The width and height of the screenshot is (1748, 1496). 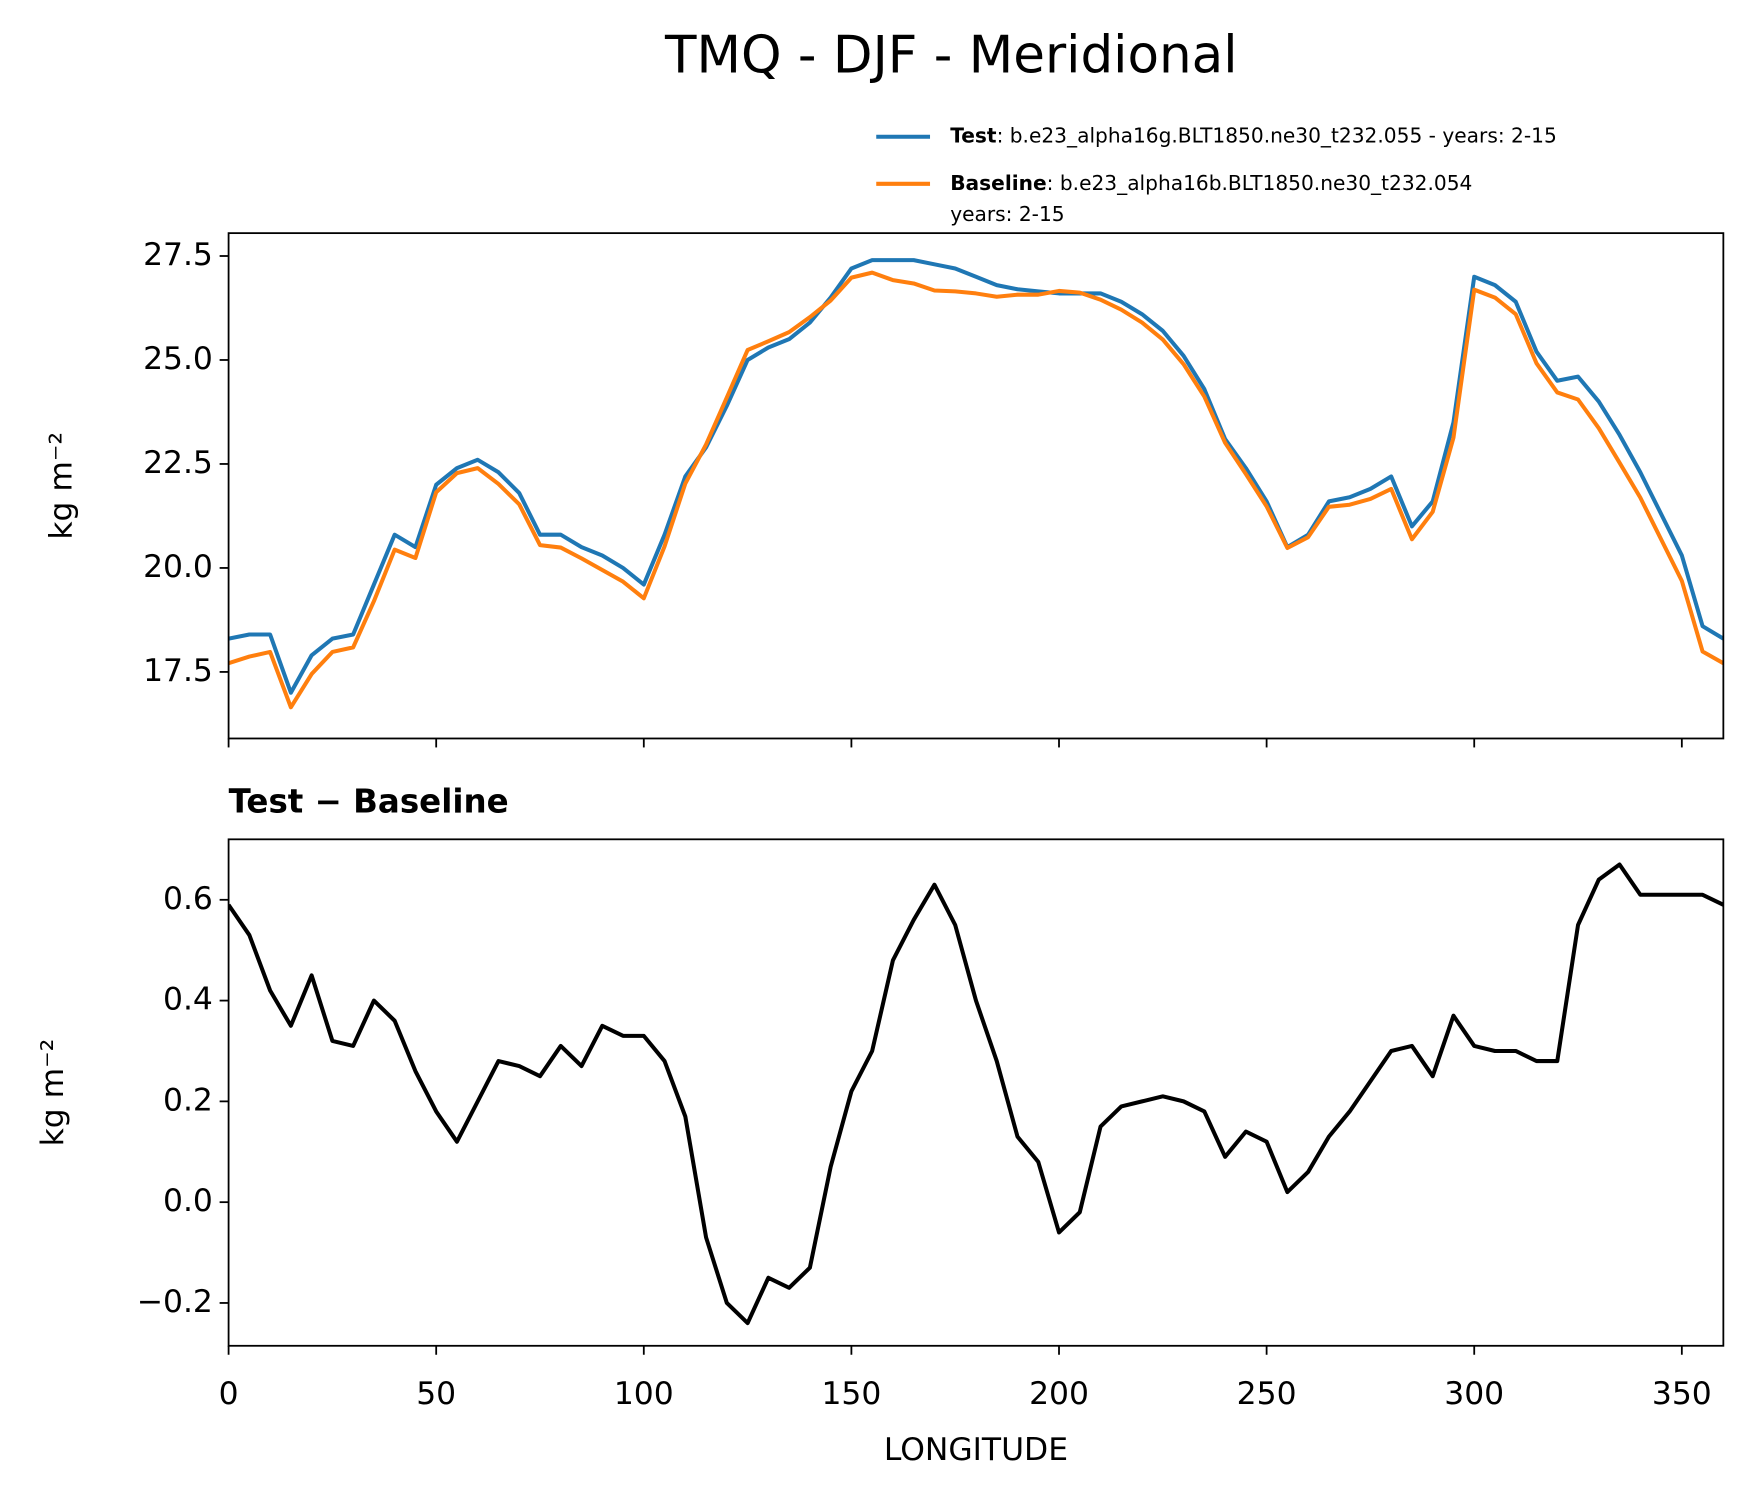 What do you see at coordinates (436, 1394) in the screenshot?
I see `x-tick-label: 50` at bounding box center [436, 1394].